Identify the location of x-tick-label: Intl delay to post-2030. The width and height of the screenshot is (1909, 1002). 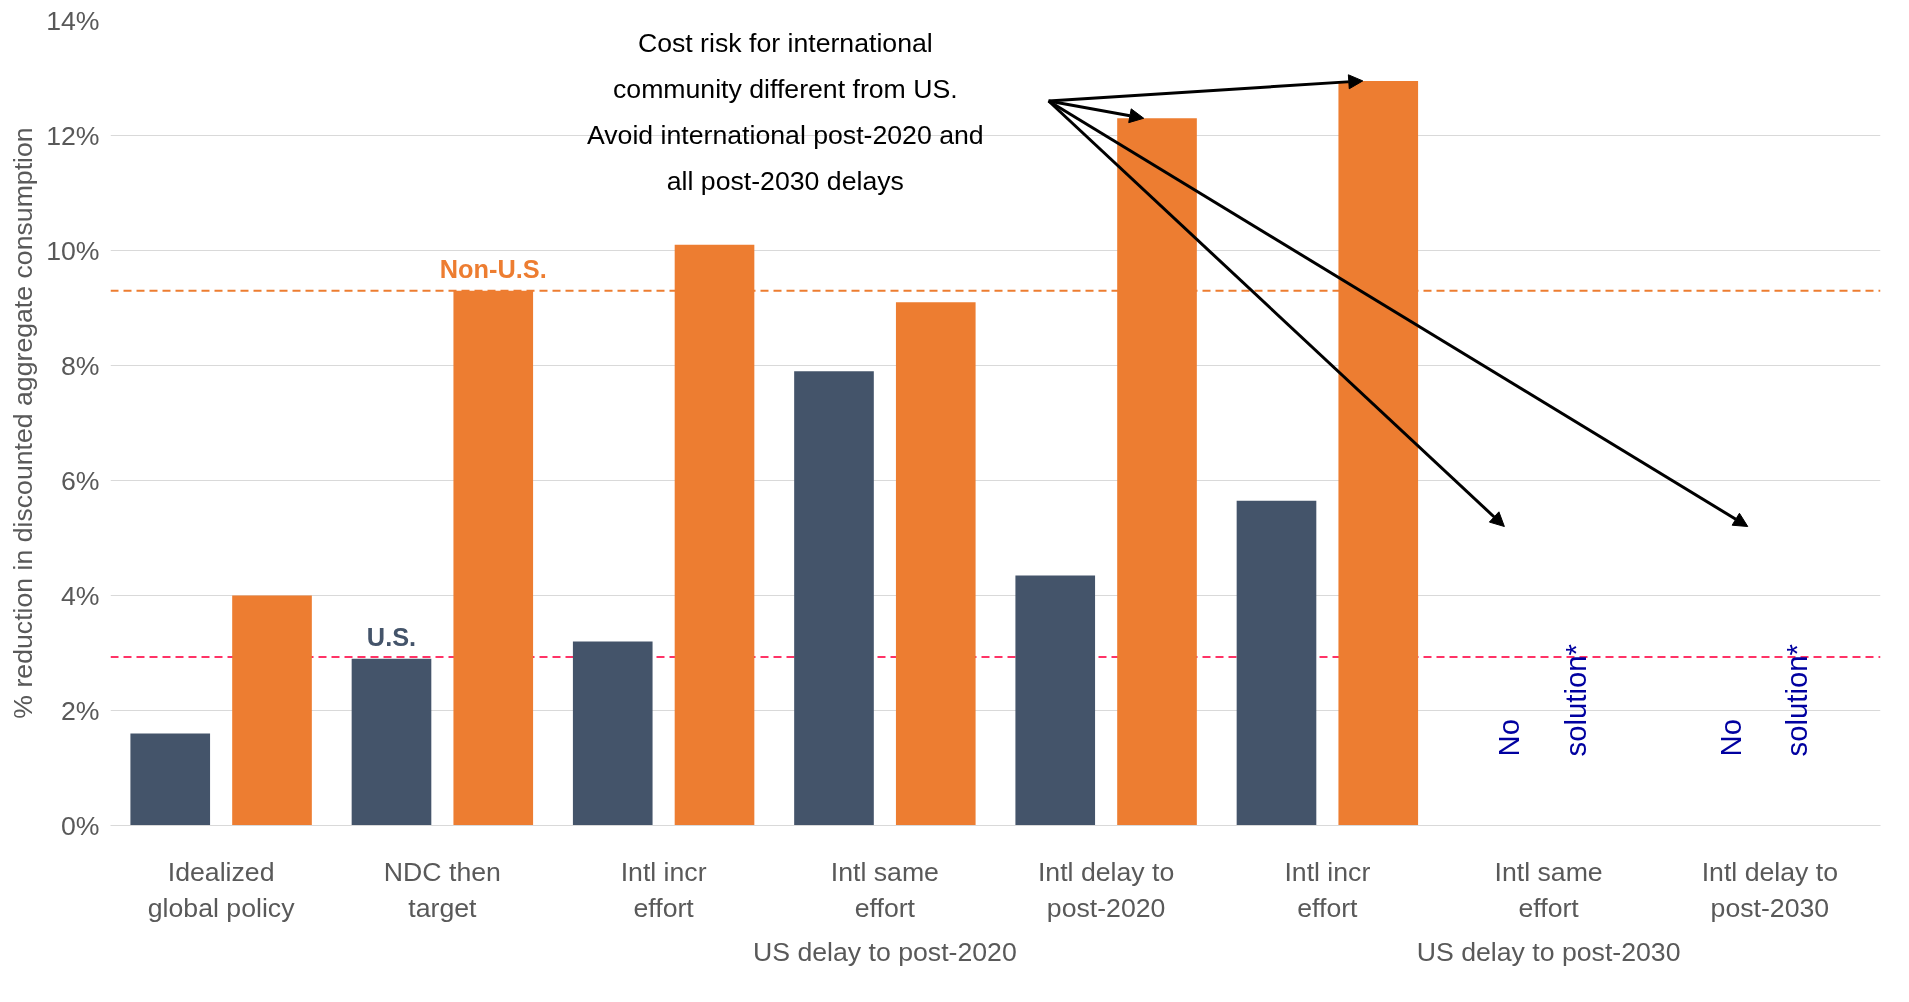
(1770, 889).